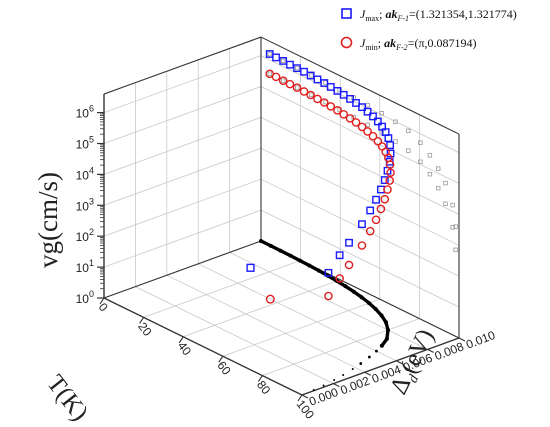 This screenshot has width=550, height=427. I want to click on frame-edge, so click(203, 346).